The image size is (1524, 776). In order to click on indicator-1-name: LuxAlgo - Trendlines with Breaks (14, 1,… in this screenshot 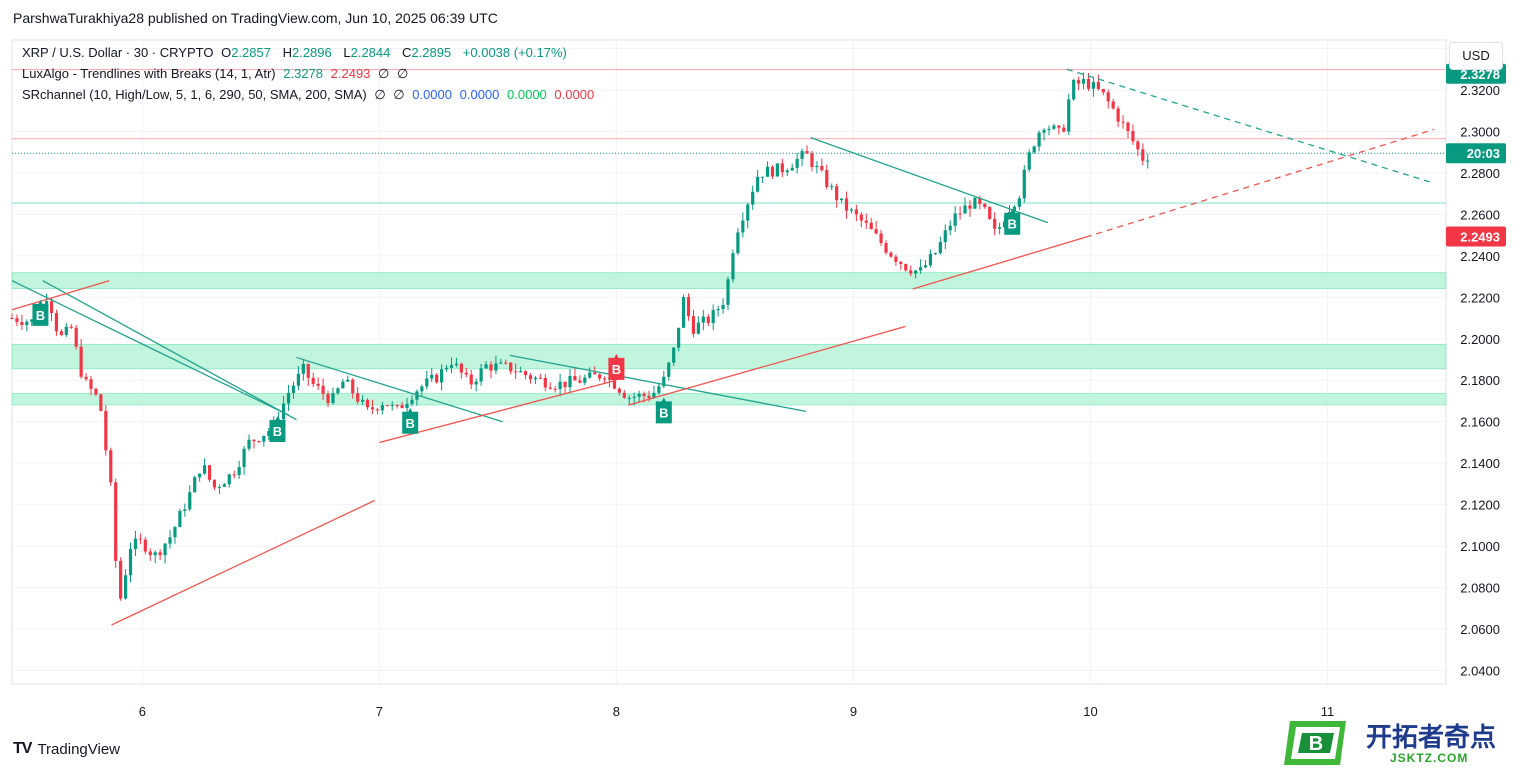, I will do `click(149, 73)`.